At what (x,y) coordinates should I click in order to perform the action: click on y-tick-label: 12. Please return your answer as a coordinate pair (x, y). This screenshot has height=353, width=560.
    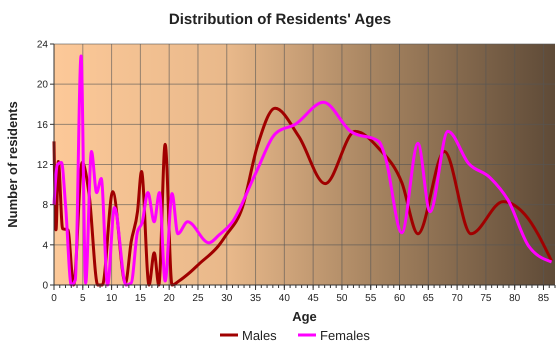
    Looking at the image, I should click on (42, 165).